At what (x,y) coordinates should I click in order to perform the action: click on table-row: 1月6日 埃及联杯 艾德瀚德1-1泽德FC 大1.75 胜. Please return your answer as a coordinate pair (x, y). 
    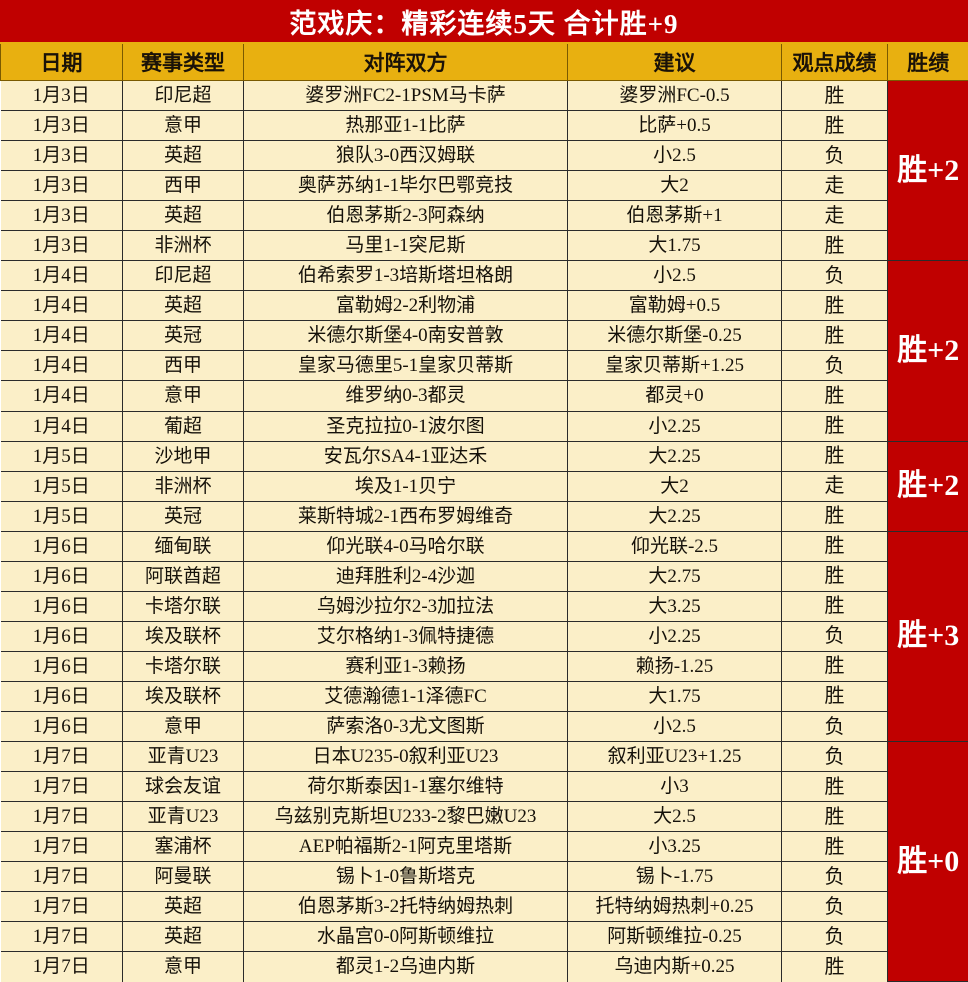
    Looking at the image, I should click on (484, 696).